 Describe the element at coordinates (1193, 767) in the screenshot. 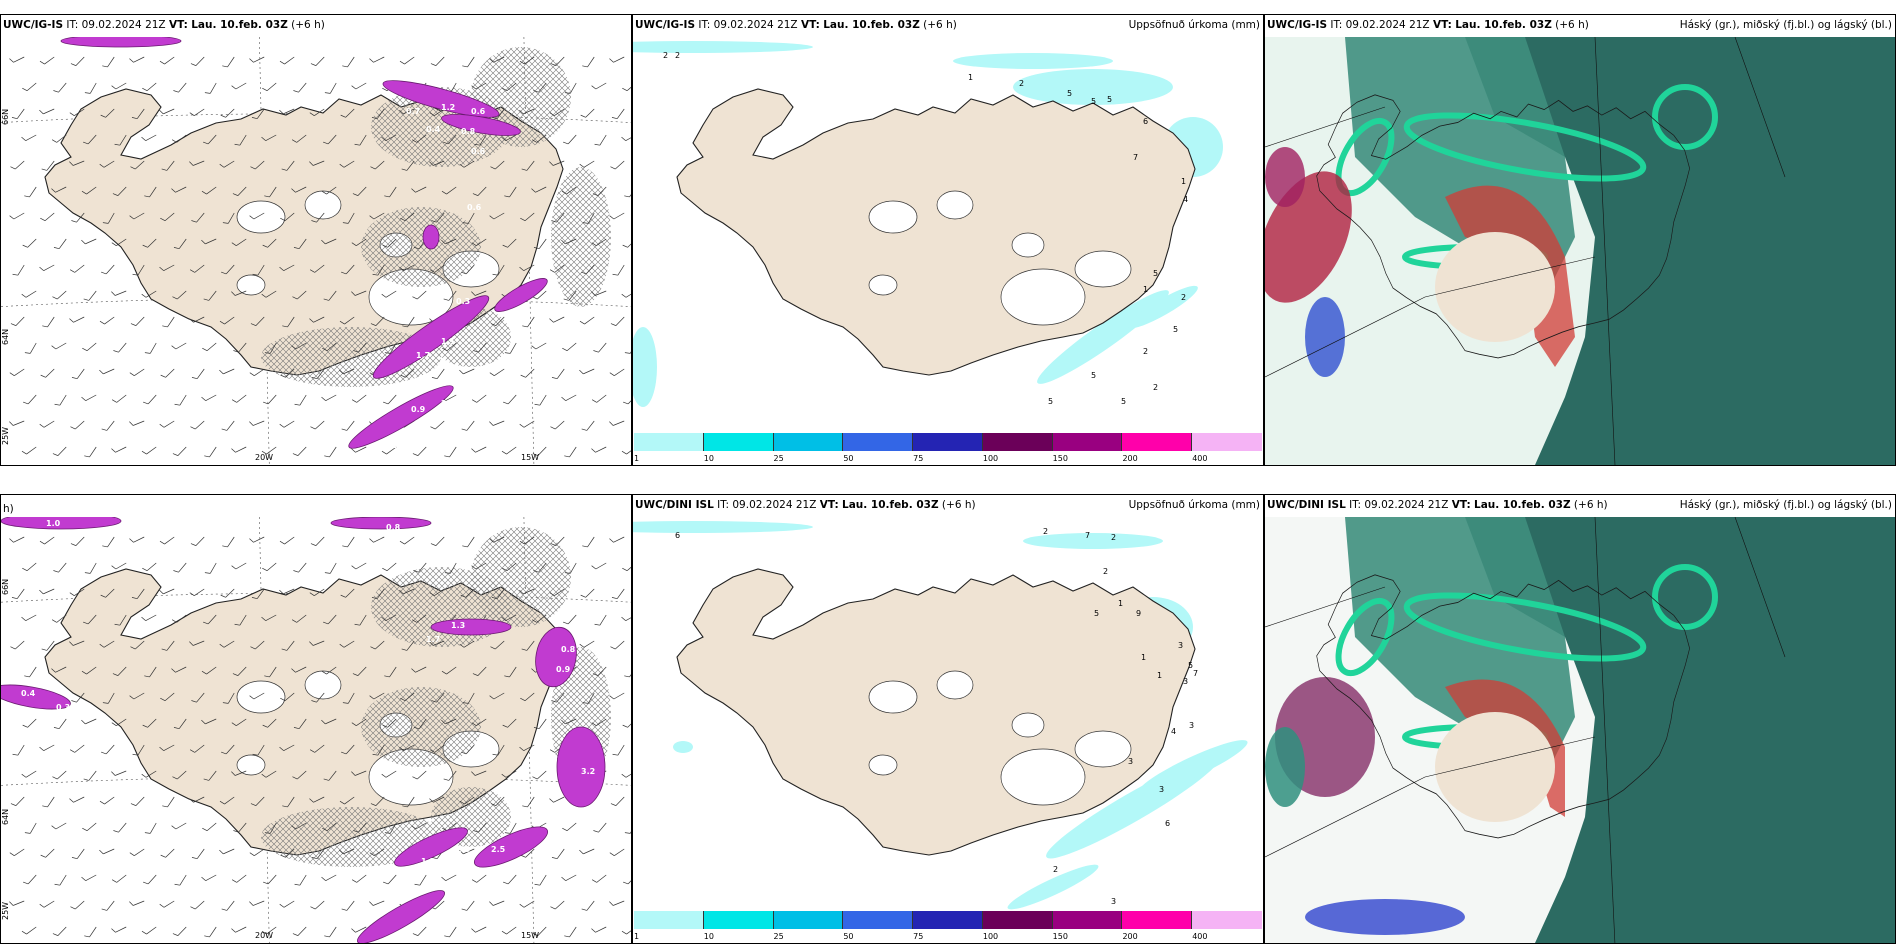

I see `precip-area` at that location.